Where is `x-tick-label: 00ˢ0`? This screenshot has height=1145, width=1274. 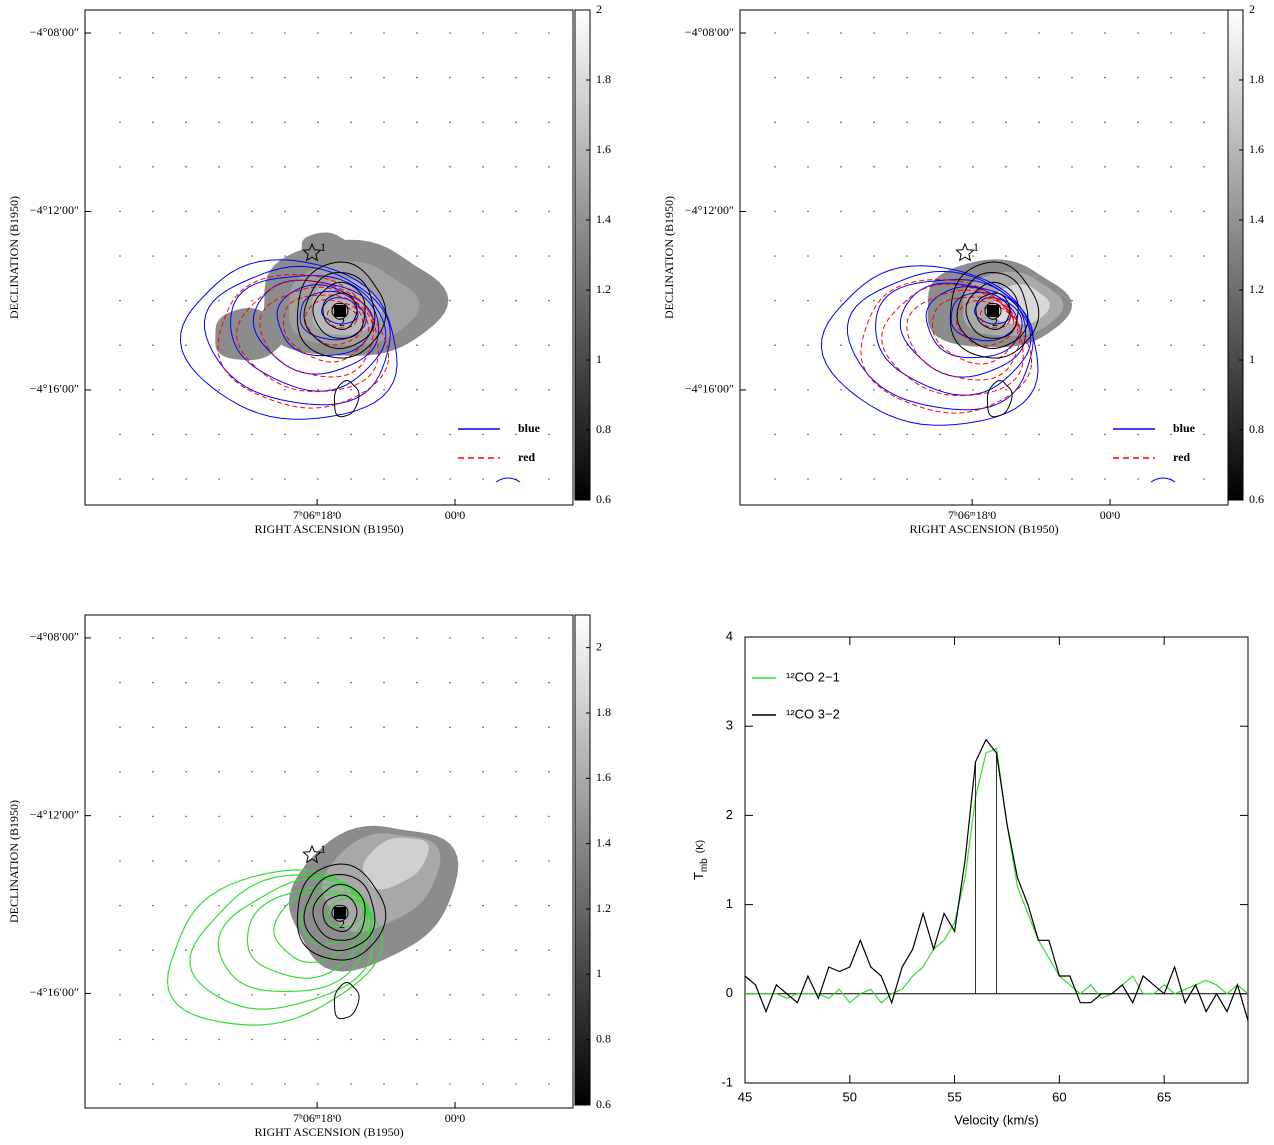 x-tick-label: 00ˢ0 is located at coordinates (1110, 515).